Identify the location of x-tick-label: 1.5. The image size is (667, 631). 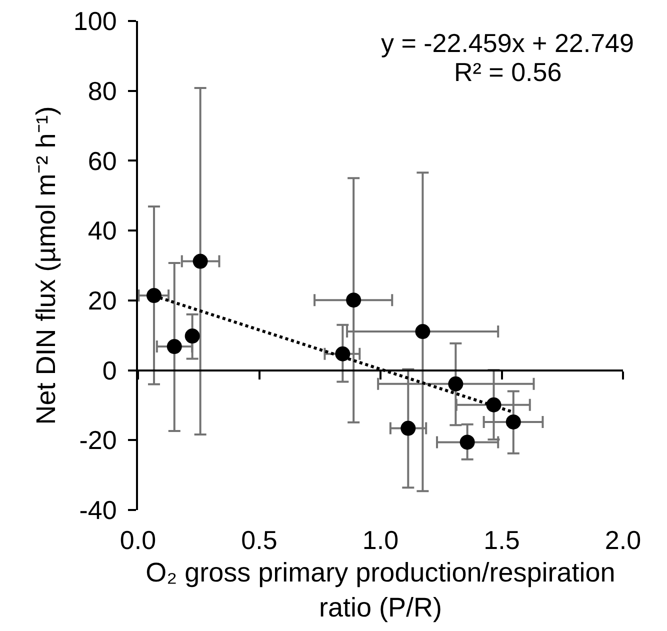
(502, 540).